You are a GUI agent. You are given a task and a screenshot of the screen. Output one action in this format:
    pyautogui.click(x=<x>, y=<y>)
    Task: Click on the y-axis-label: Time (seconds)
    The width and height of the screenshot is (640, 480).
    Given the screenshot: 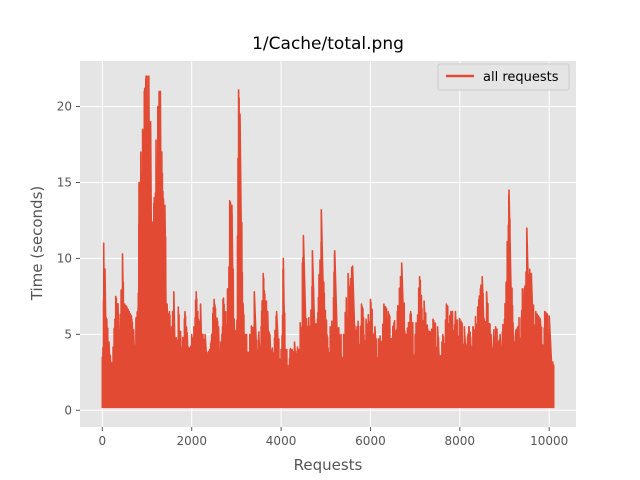 What is the action you would take?
    pyautogui.click(x=37, y=244)
    